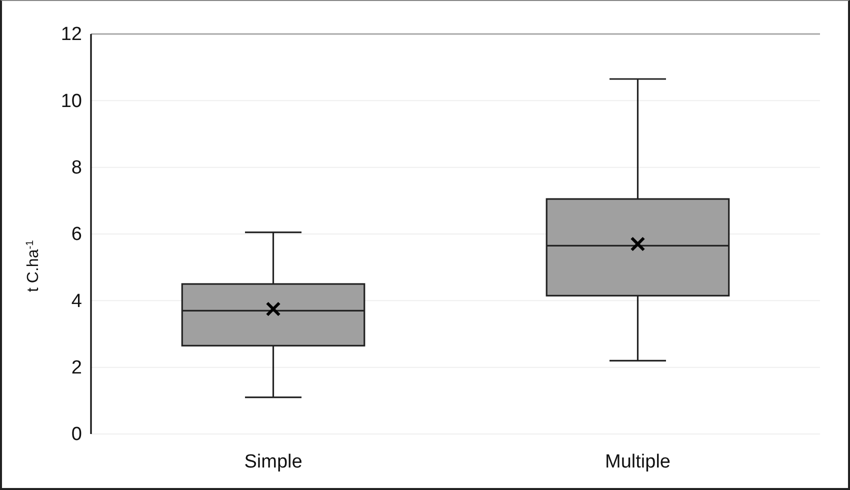 Image resolution: width=850 pixels, height=490 pixels. I want to click on x-tick-label: Multiple, so click(637, 461).